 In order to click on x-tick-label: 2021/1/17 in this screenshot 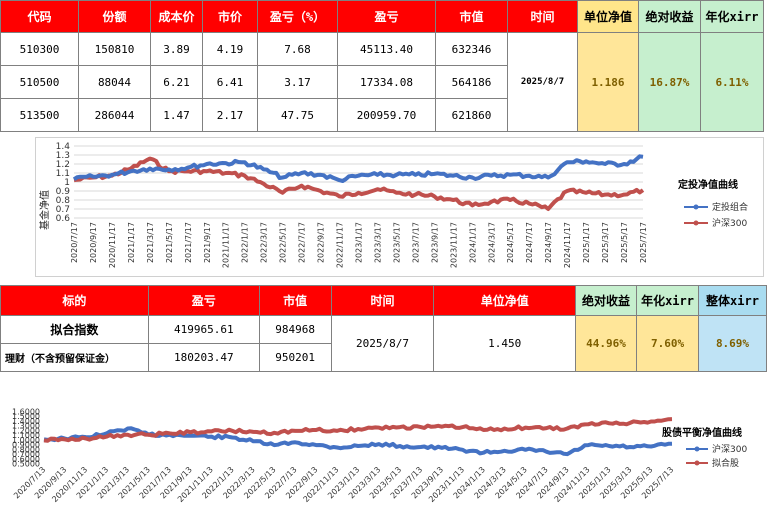, I will do `click(131, 242)`.